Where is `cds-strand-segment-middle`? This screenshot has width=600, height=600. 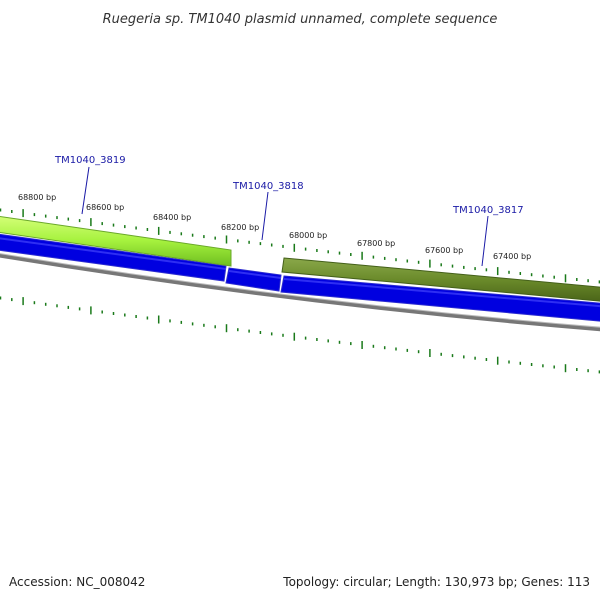 cds-strand-segment-middle is located at coordinates (253, 279).